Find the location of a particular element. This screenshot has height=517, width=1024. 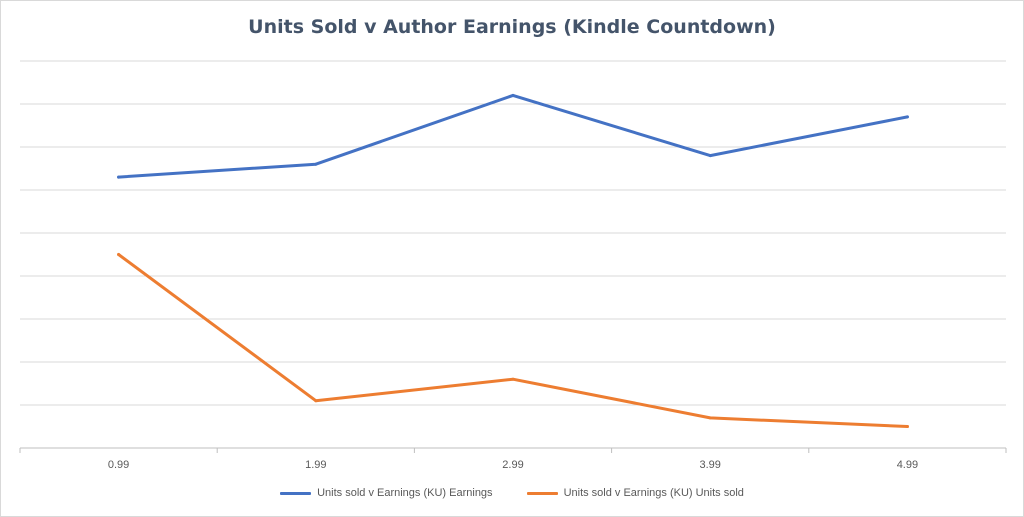

legend-label-earnings: Units sold v Earnings (KU) Earnings is located at coordinates (405, 493).